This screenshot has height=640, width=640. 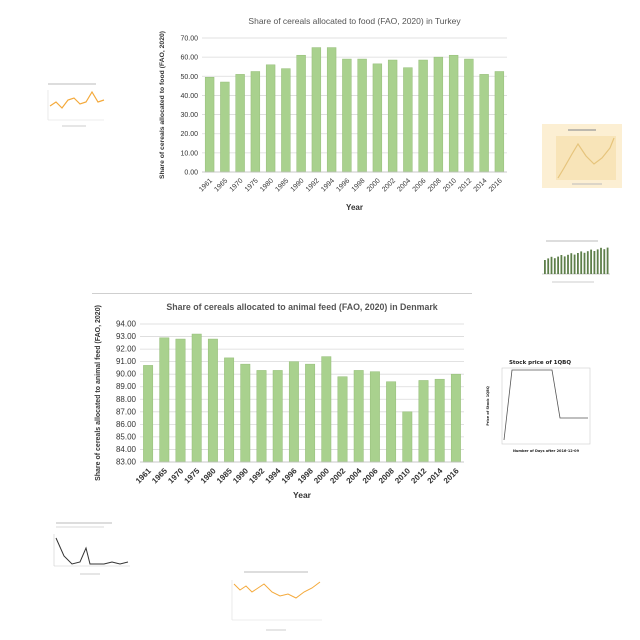 What do you see at coordinates (240, 475) in the screenshot?
I see `x-tick-label: 1990` at bounding box center [240, 475].